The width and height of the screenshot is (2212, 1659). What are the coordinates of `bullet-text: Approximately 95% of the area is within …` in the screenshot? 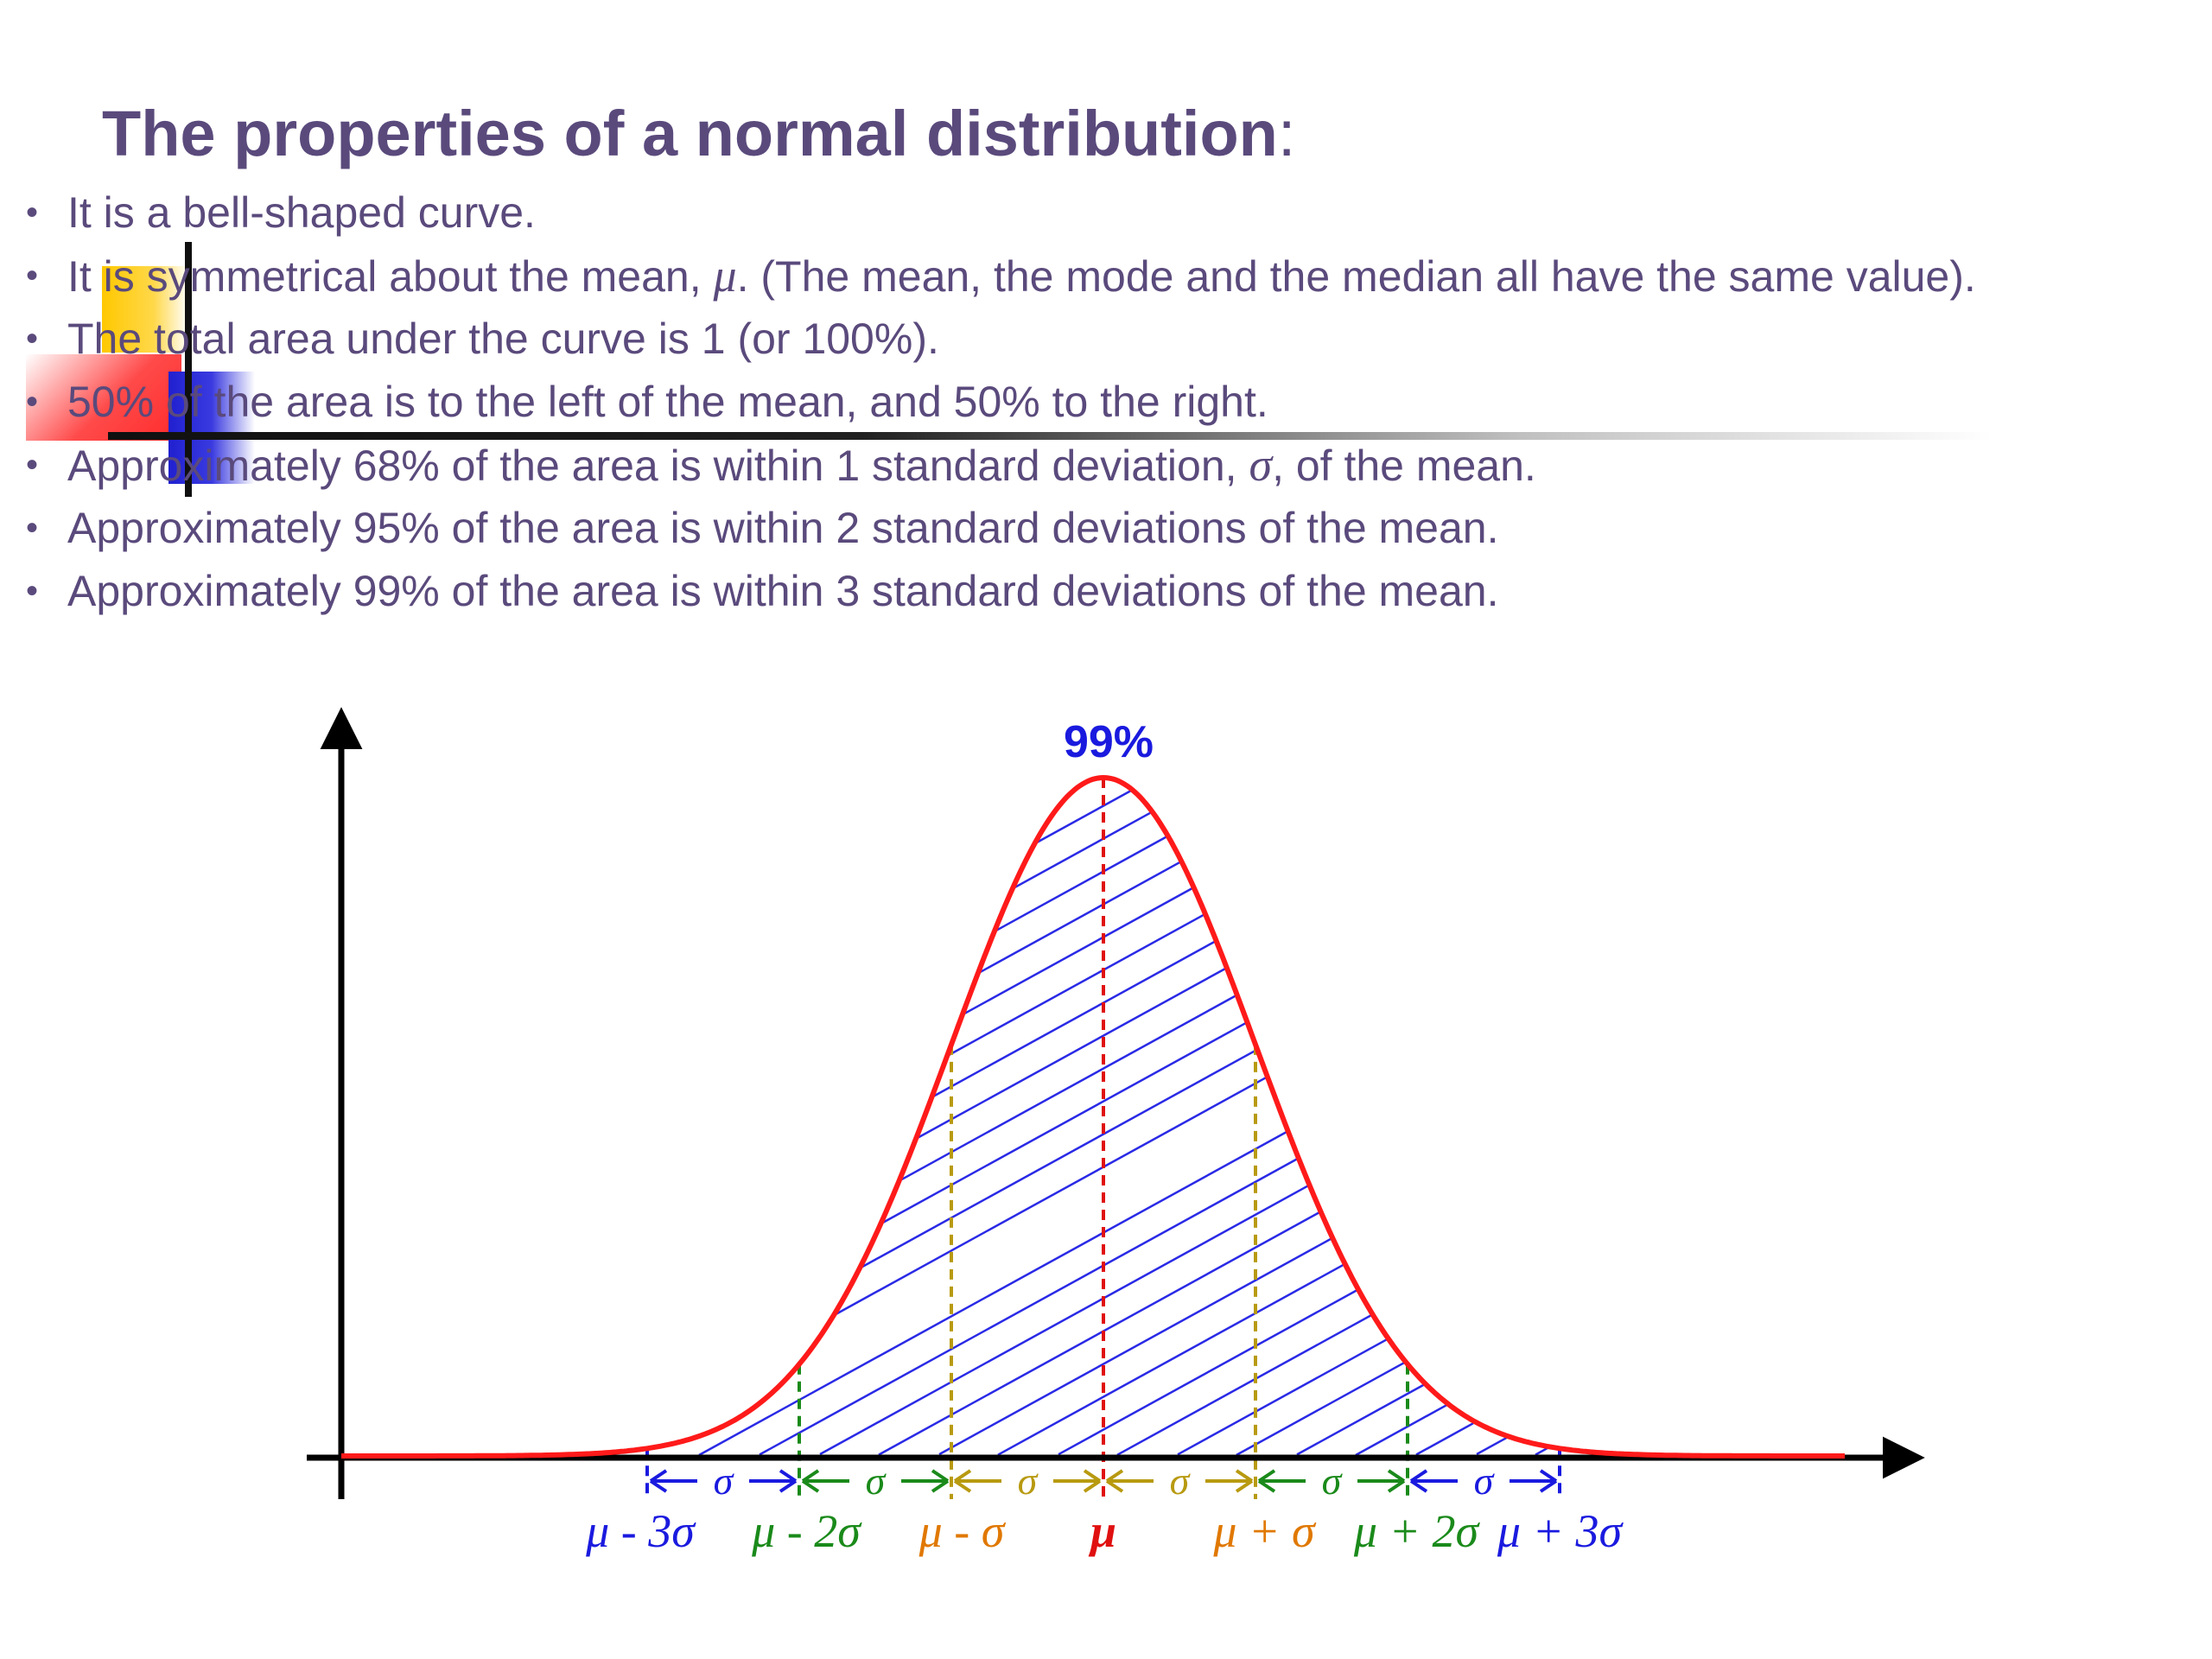 It's located at (783, 528).